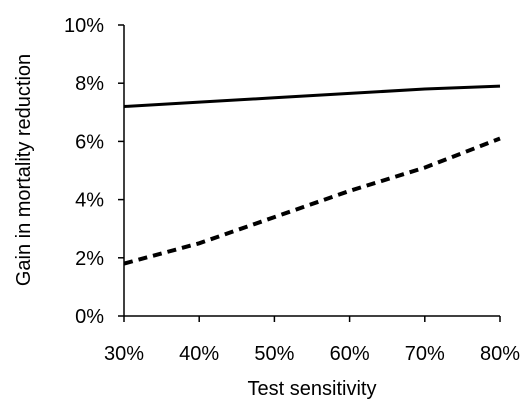 The image size is (527, 405). Describe the element at coordinates (199, 354) in the screenshot. I see `x-tick-label: 40%` at that location.